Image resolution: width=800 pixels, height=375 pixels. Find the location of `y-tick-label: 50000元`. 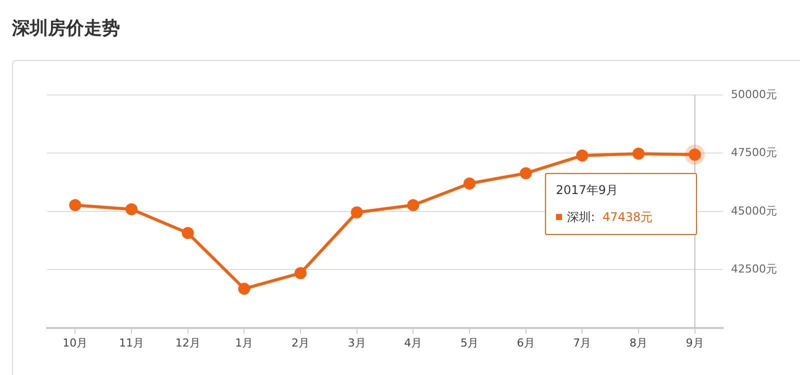

y-tick-label: 50000元 is located at coordinates (754, 94).